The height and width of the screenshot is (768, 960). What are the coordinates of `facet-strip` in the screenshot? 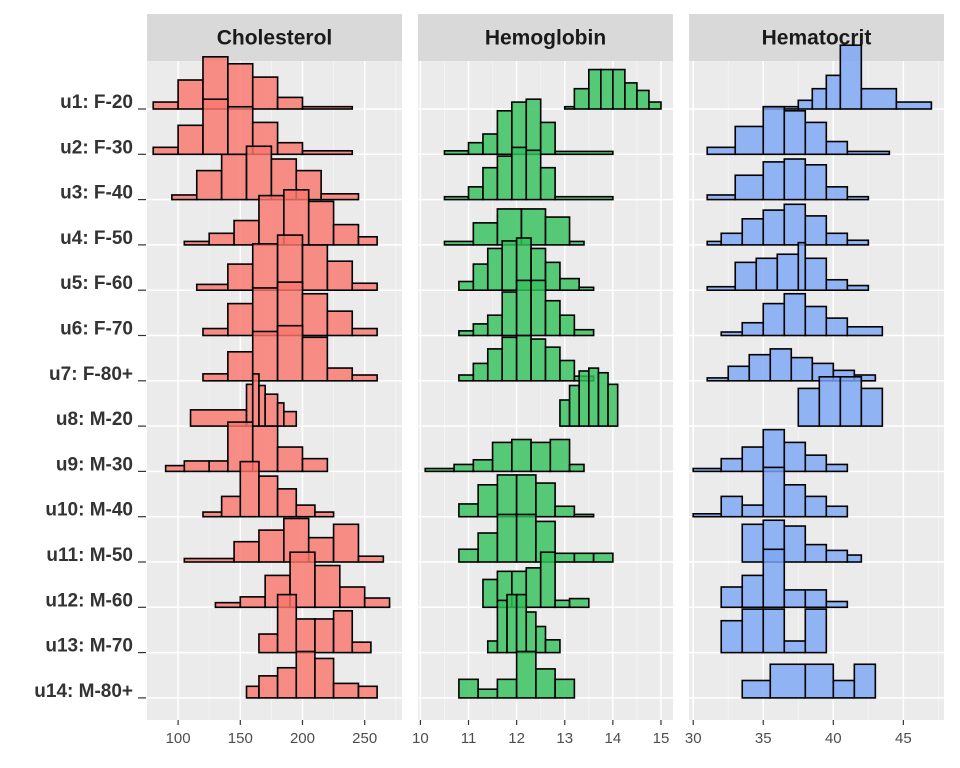 It's located at (274, 37).